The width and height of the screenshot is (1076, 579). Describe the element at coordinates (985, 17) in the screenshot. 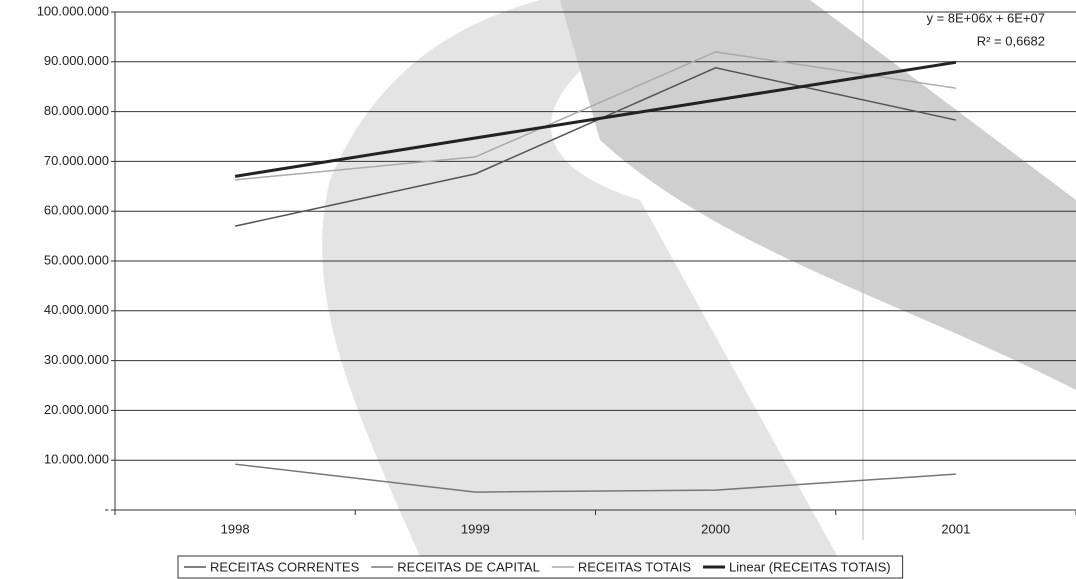

I see `annotation: y = 8E+06x + 6E+07` at that location.